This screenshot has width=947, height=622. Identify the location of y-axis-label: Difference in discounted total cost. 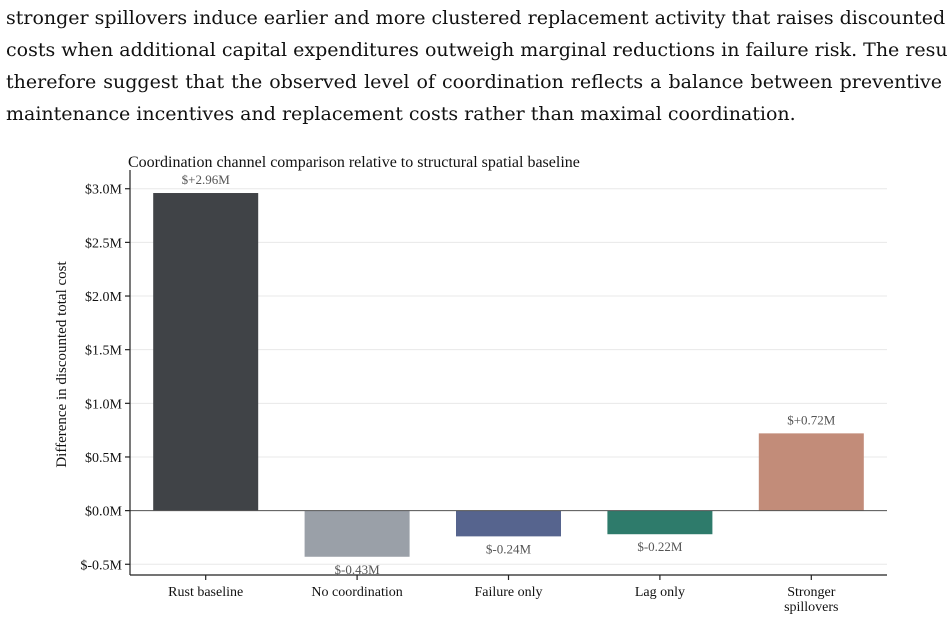
(62, 364).